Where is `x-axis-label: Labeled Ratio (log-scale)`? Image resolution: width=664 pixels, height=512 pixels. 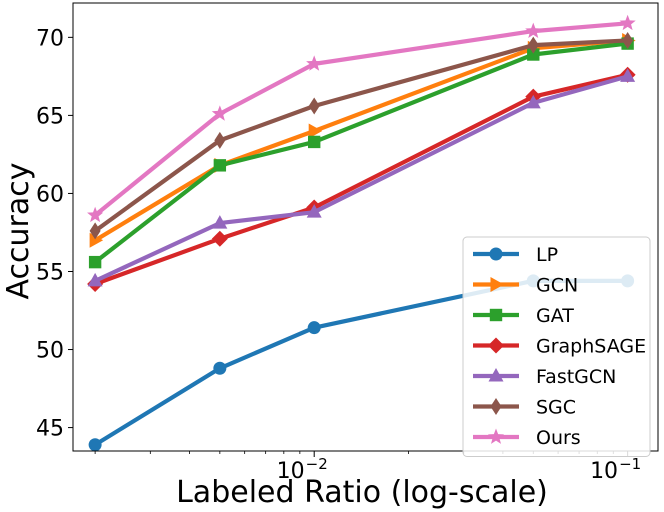
x-axis-label: Labeled Ratio (log-scale) is located at coordinates (362, 492).